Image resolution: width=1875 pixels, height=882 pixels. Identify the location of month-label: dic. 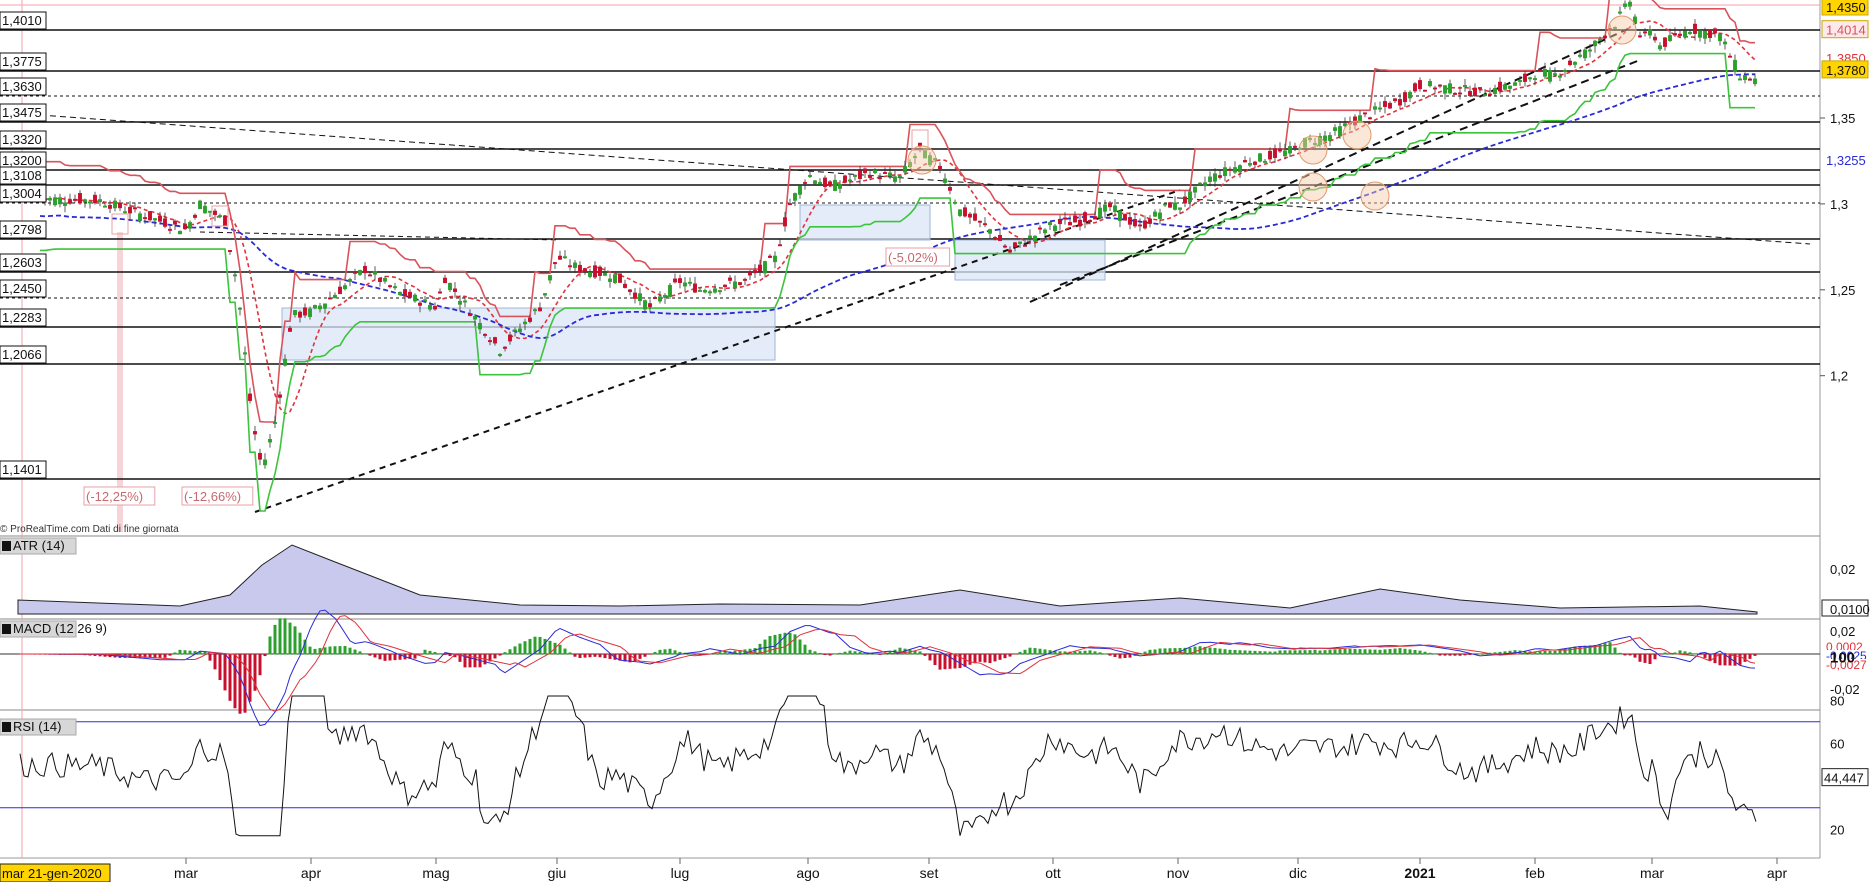
(1298, 873).